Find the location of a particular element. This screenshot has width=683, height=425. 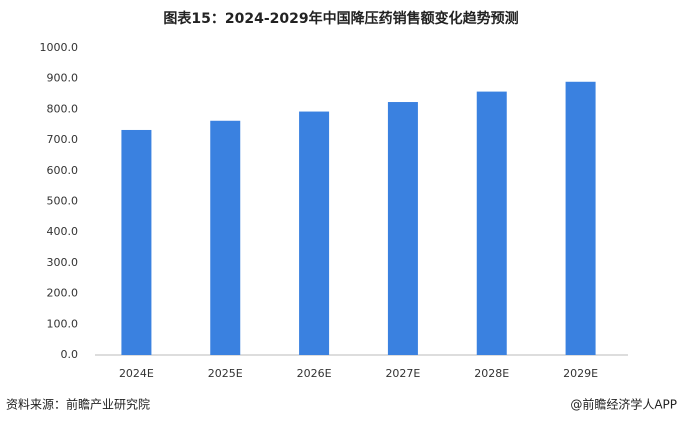

chart-title: 图表15：2024-2029年中国降压药销售额变化趋势预测 is located at coordinates (340, 18).